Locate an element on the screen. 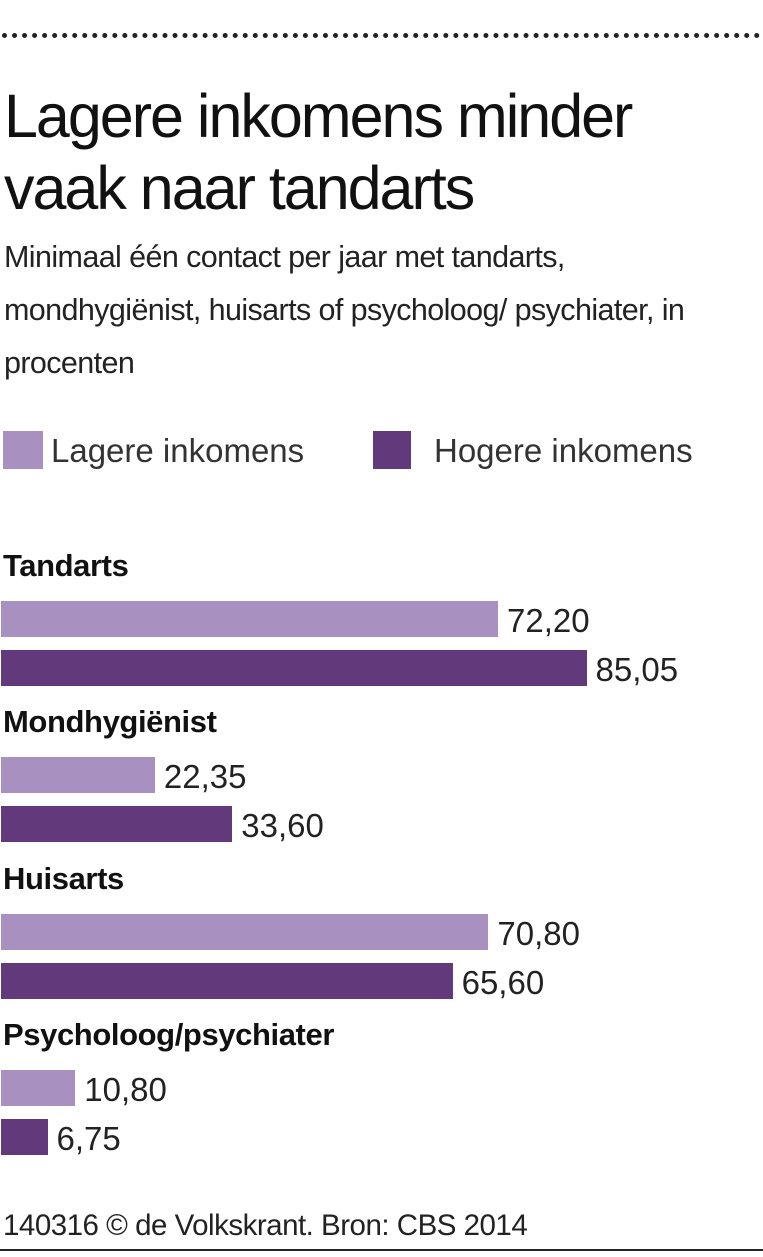 The image size is (763, 1257). category-label-huisarts: Huisarts is located at coordinates (63, 878).